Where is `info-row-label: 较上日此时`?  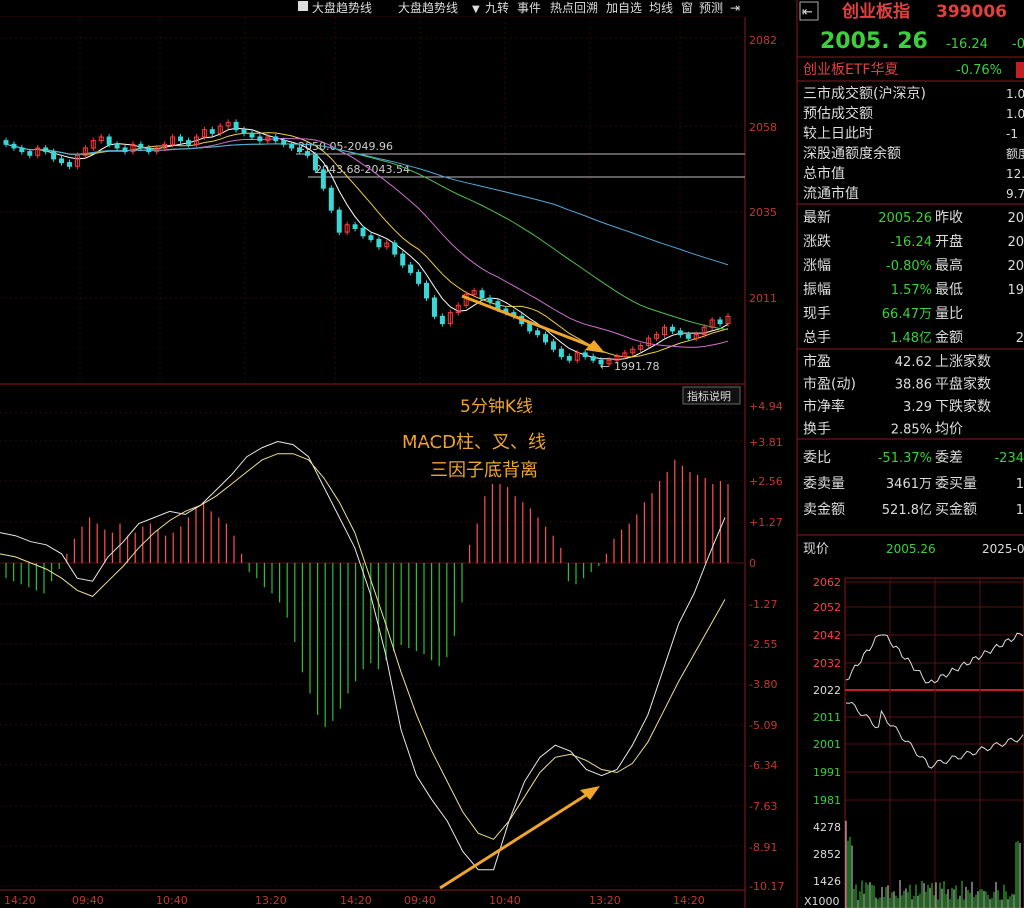
info-row-label: 较上日此时 is located at coordinates (838, 134).